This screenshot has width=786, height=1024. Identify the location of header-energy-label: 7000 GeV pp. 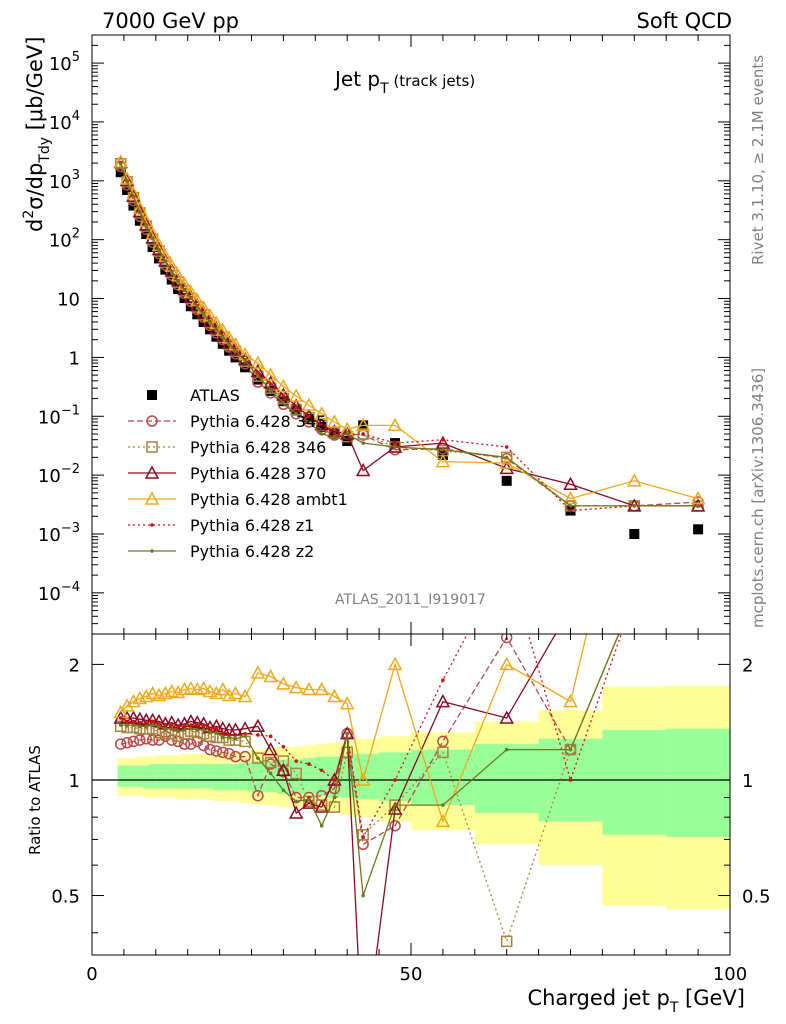
(170, 21).